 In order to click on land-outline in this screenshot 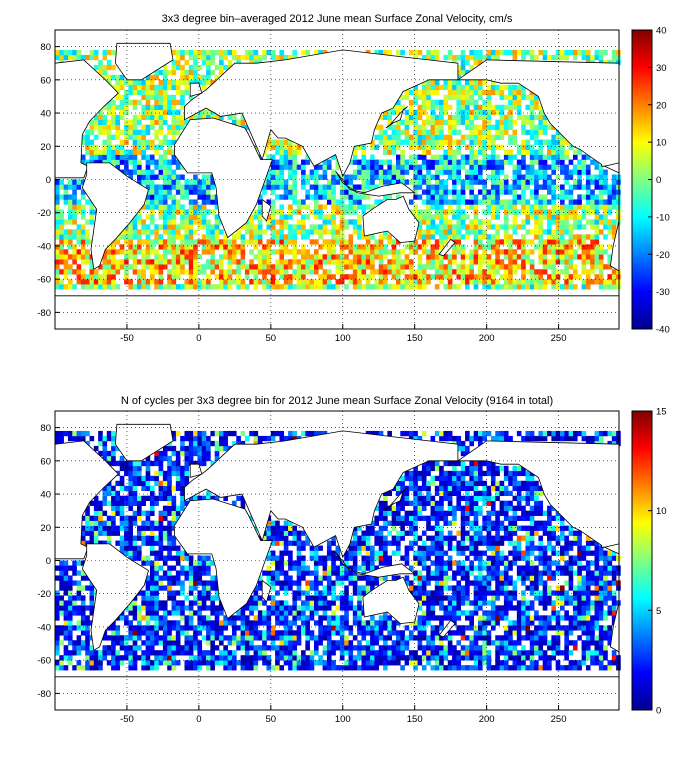, I will do `click(447, 247)`.